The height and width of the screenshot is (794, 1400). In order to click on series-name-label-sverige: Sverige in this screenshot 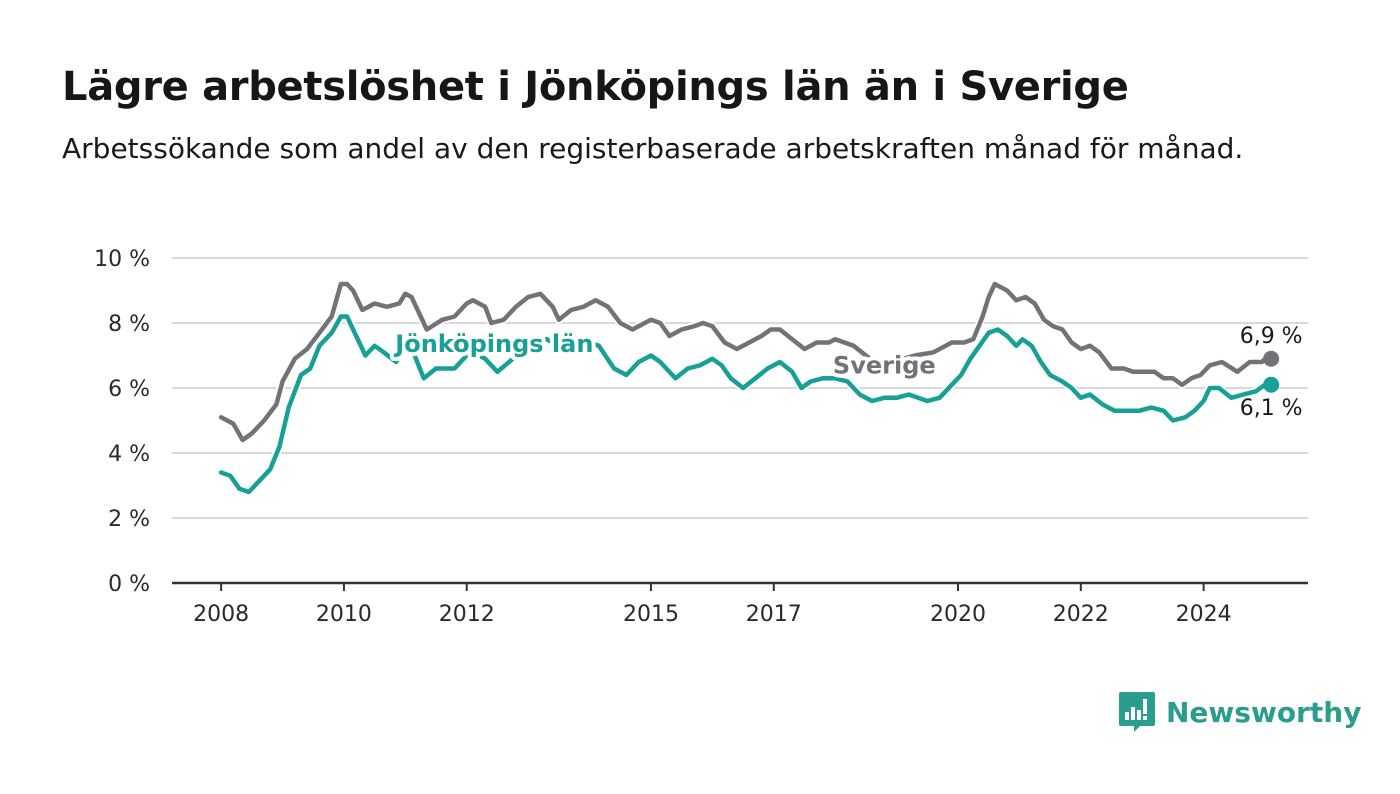, I will do `click(884, 365)`.